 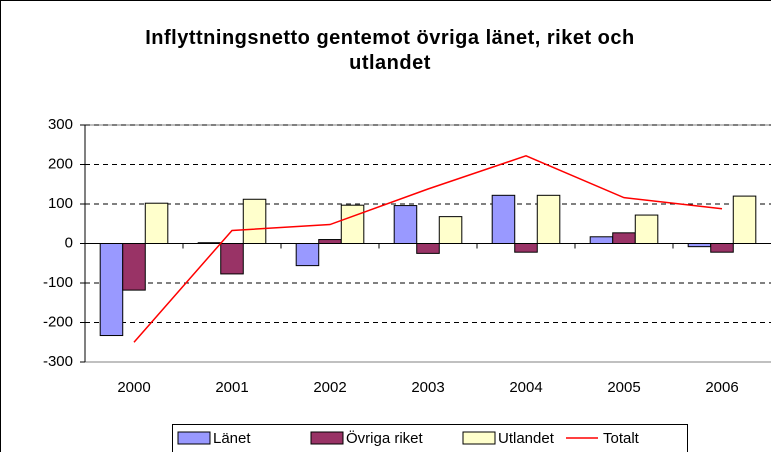 I want to click on legend-label: Länet, so click(x=232, y=438).